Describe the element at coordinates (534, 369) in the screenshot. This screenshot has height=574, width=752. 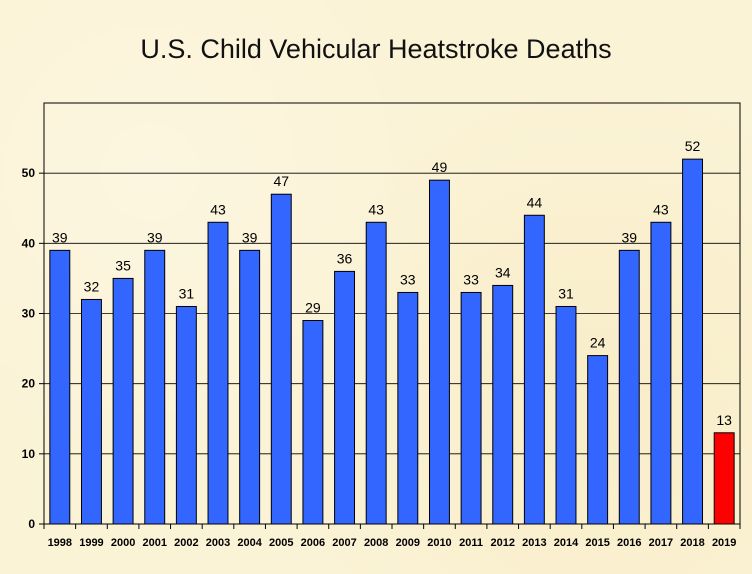
I see `bar-2013` at that location.